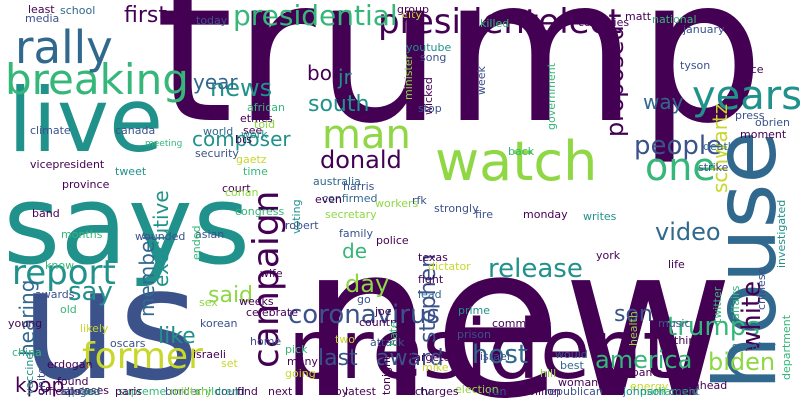  What do you see at coordinates (177, 336) in the screenshot?
I see `word-like: like` at bounding box center [177, 336].